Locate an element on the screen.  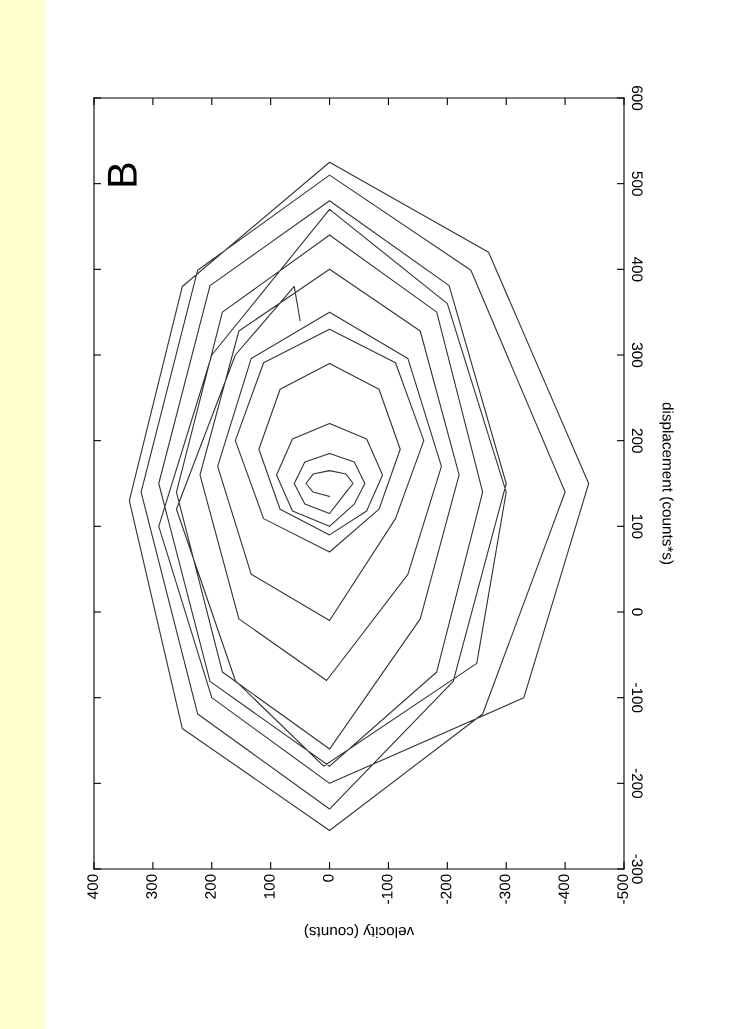
x-axis-title: velocity (counts) is located at coordinates (359, 931).